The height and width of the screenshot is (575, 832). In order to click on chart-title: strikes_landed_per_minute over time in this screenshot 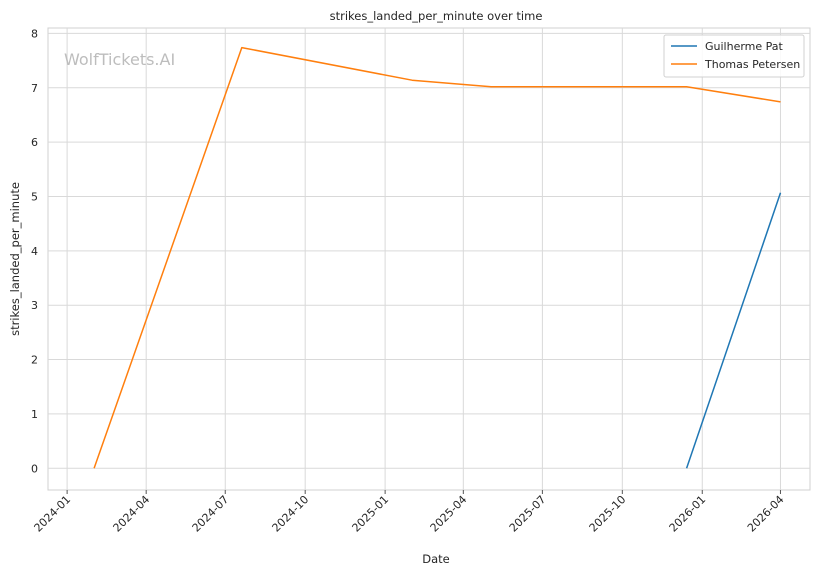, I will do `click(436, 16)`.